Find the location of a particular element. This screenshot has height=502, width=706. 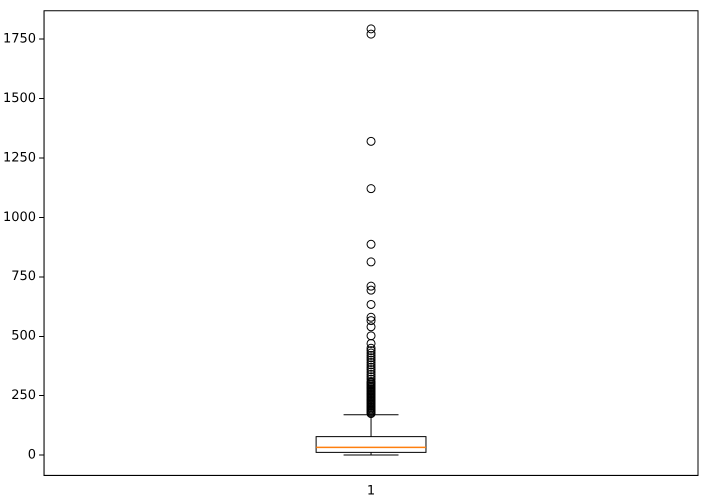

x-tick-label: 1 is located at coordinates (371, 491).